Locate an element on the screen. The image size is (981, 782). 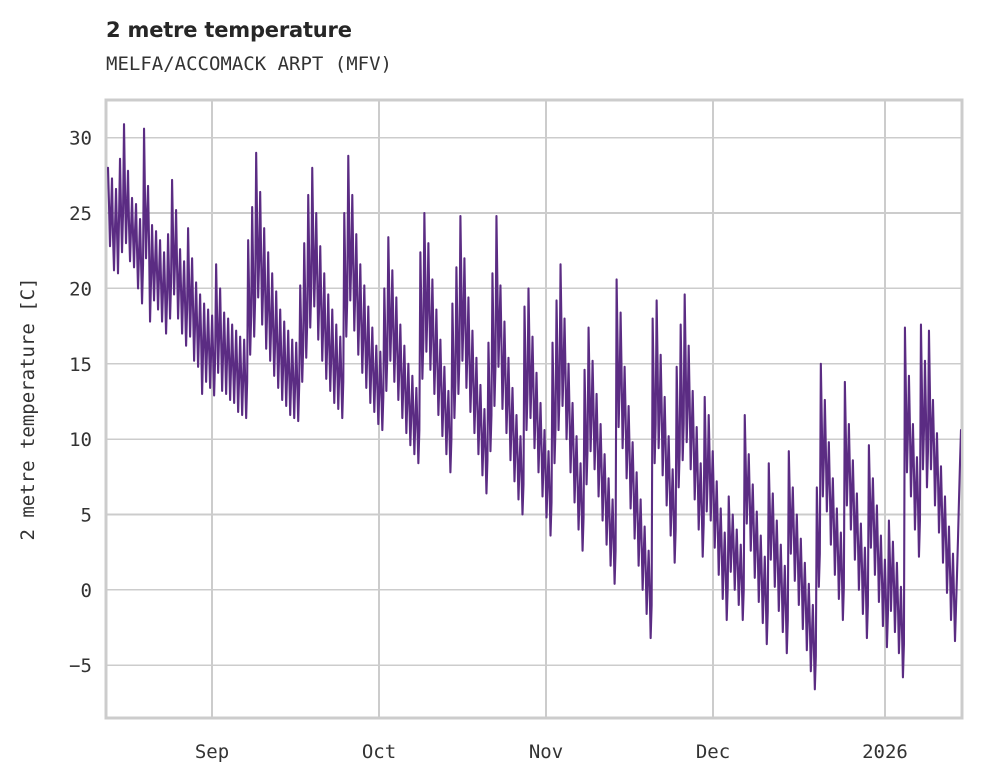
y-tick-label: 0 is located at coordinates (86, 591).